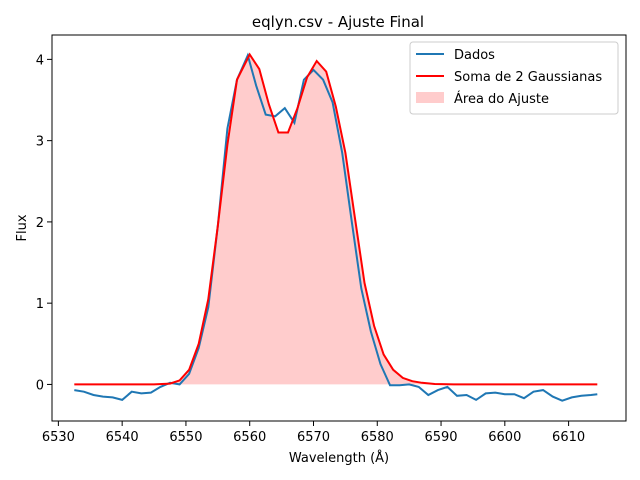 This screenshot has height=480, width=640. Describe the element at coordinates (504, 437) in the screenshot. I see `x-tick-label: 6600` at that location.